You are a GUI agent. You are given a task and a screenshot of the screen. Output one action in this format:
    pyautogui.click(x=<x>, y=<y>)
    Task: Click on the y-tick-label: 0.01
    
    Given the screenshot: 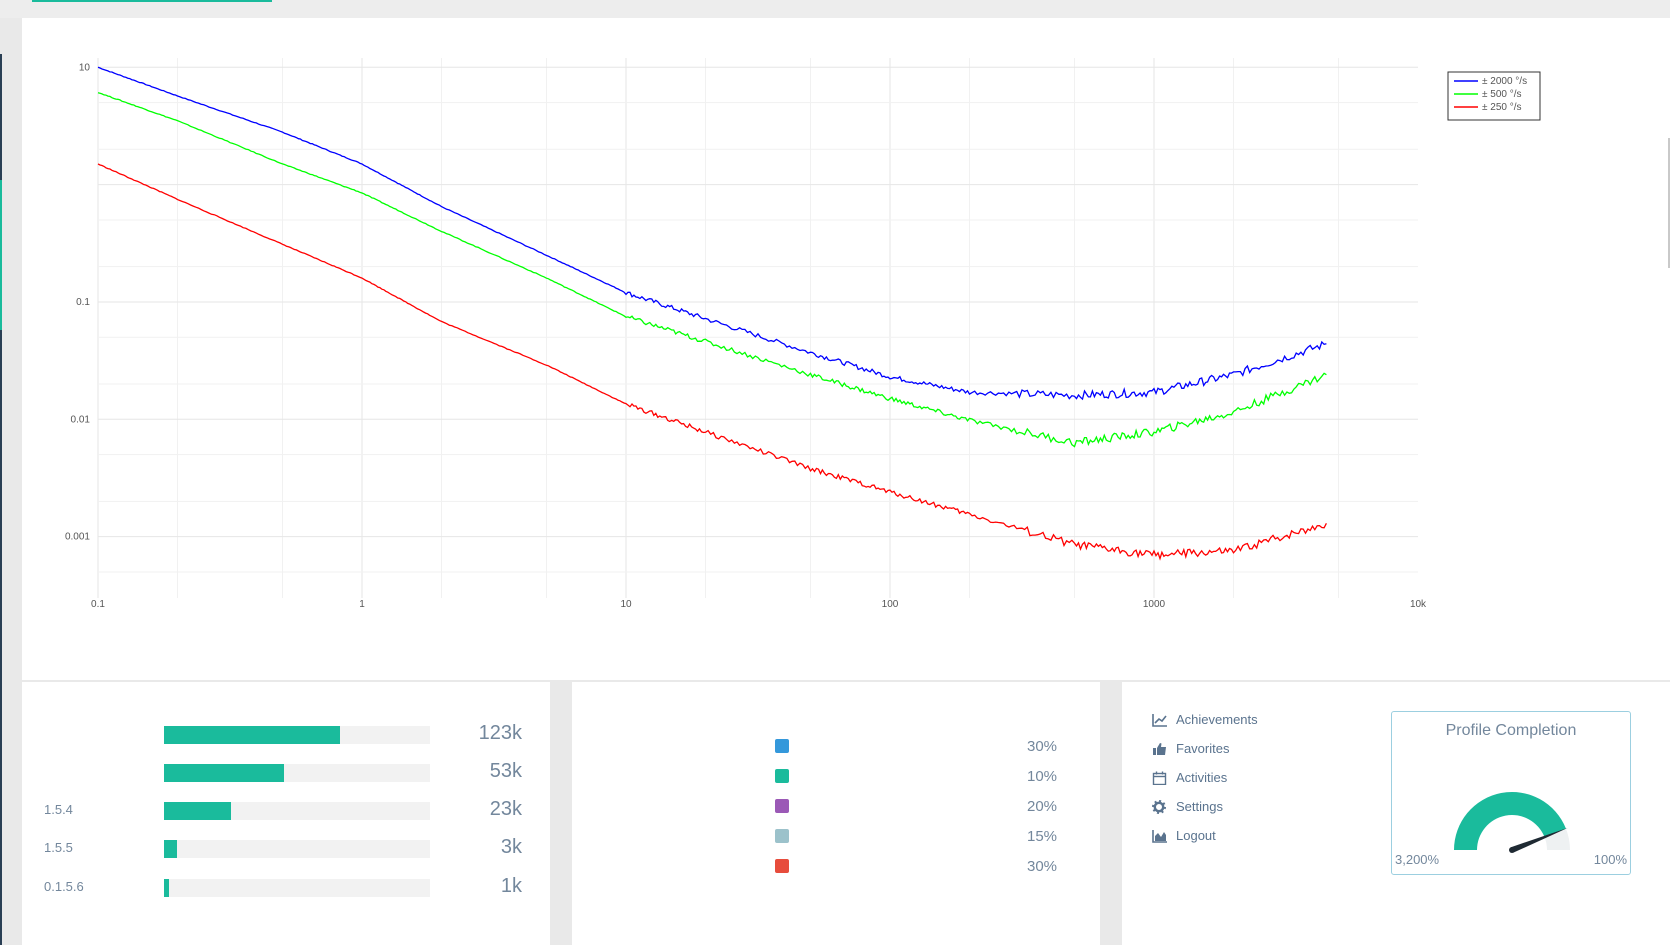 What is the action you would take?
    pyautogui.click(x=81, y=419)
    